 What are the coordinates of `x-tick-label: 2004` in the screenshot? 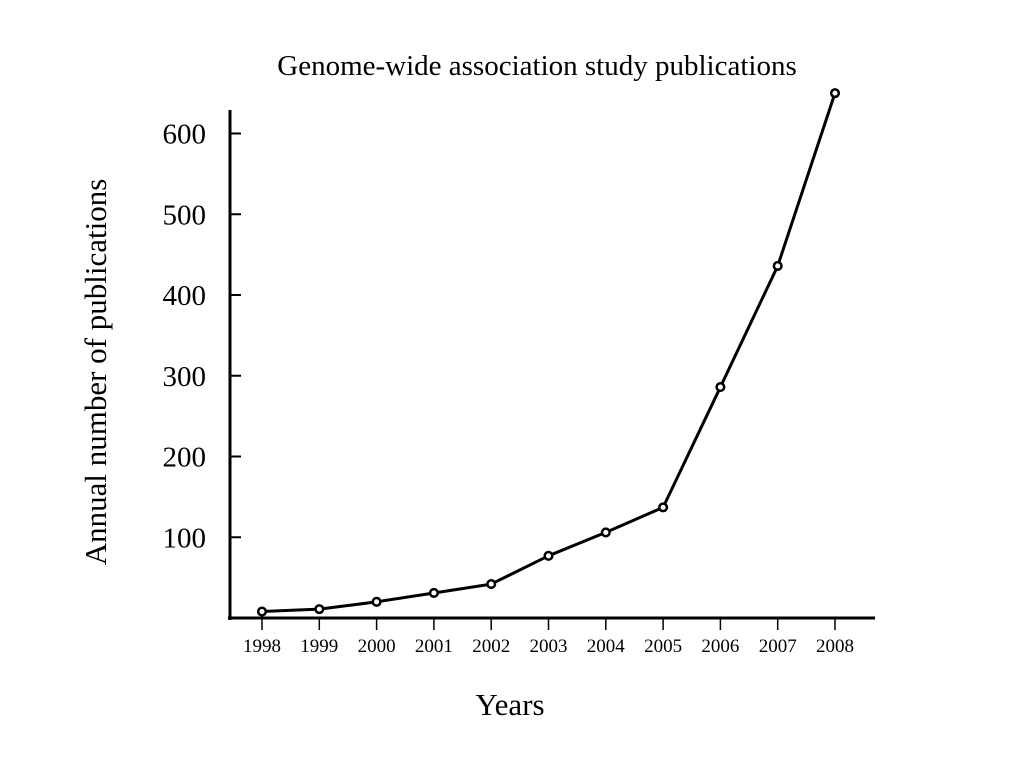 It's located at (606, 646).